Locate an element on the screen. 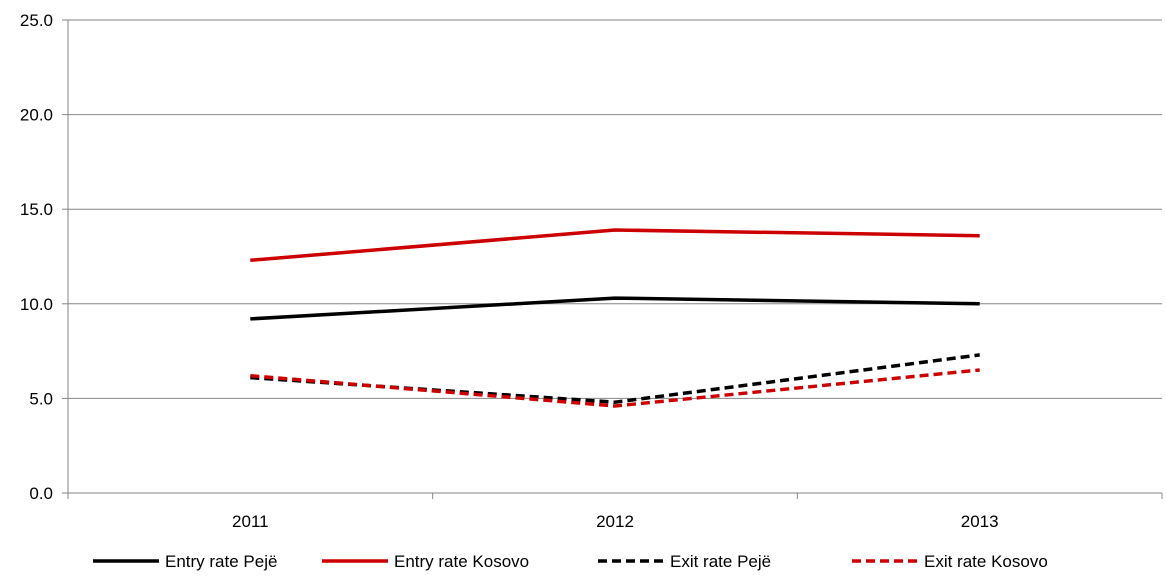  y-tick-label: 10.0 is located at coordinates (36, 304).